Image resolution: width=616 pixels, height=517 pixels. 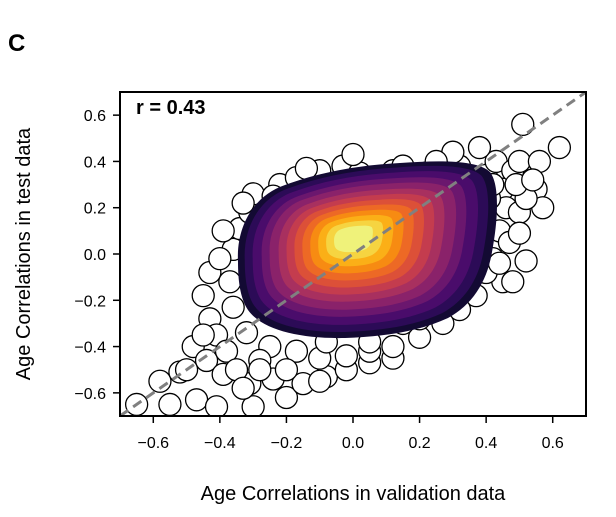 What do you see at coordinates (24, 253) in the screenshot?
I see `y-axis-label: Age Correlations in test data` at bounding box center [24, 253].